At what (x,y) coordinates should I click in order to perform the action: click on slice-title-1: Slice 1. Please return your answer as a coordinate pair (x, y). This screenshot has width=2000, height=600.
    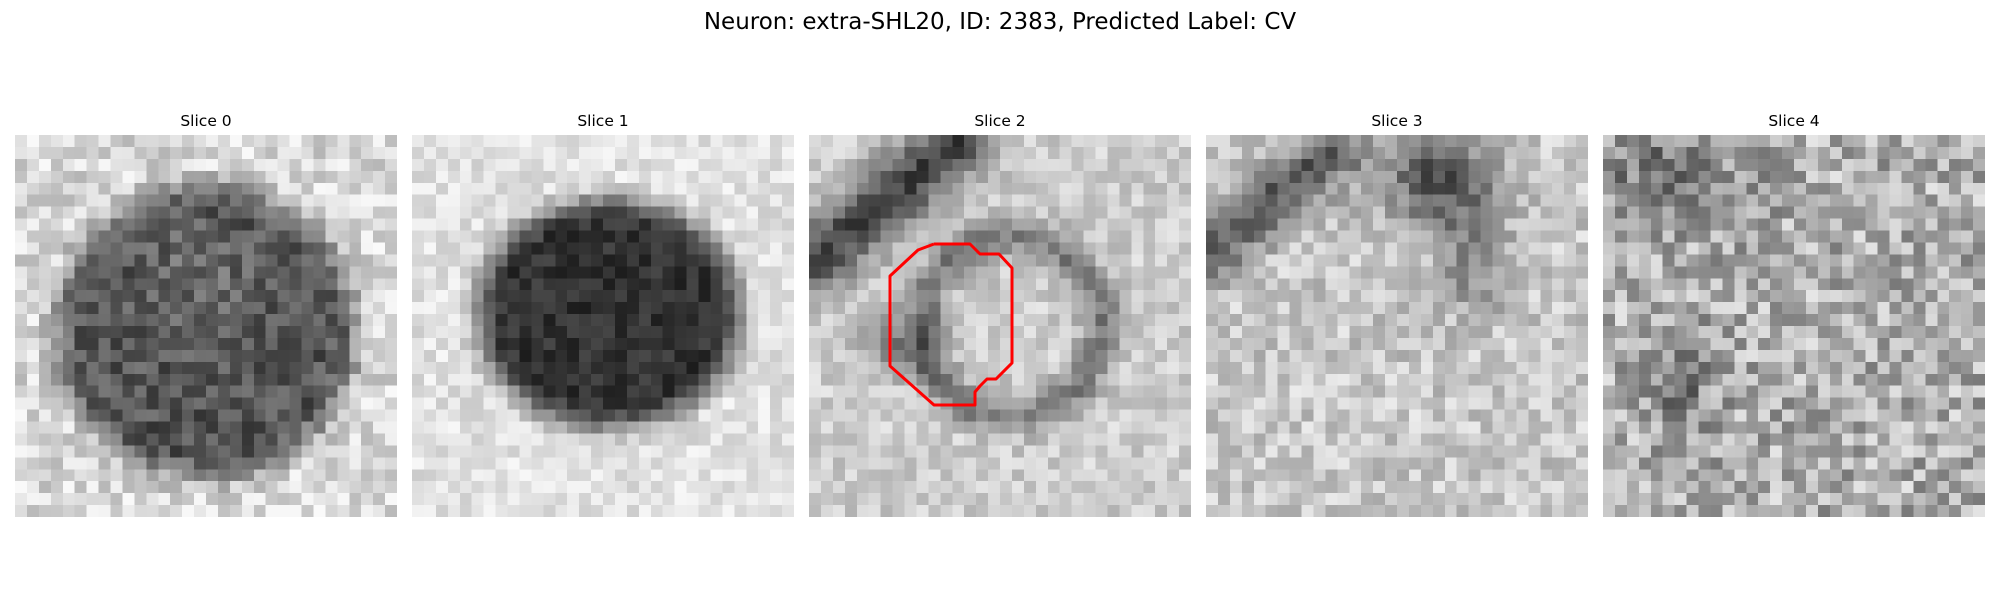
    Looking at the image, I should click on (603, 121).